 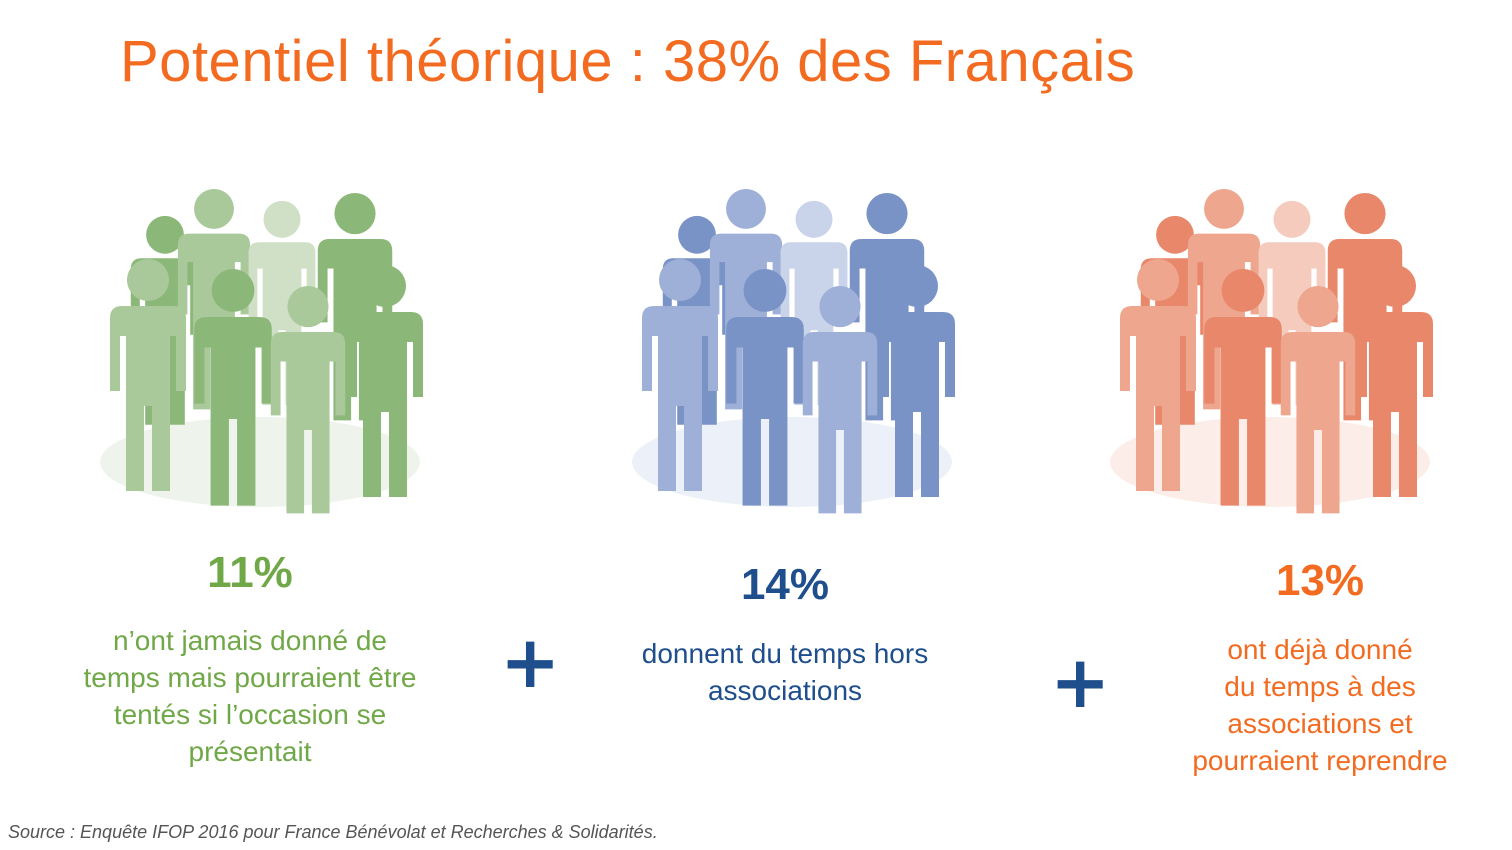 I want to click on percent-never-volunteered: 11%, so click(x=250, y=572).